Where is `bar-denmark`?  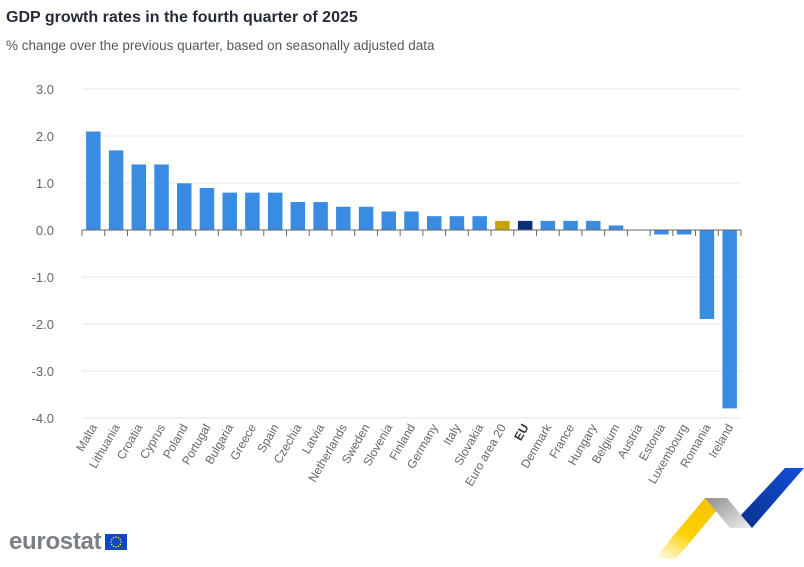 bar-denmark is located at coordinates (548, 225).